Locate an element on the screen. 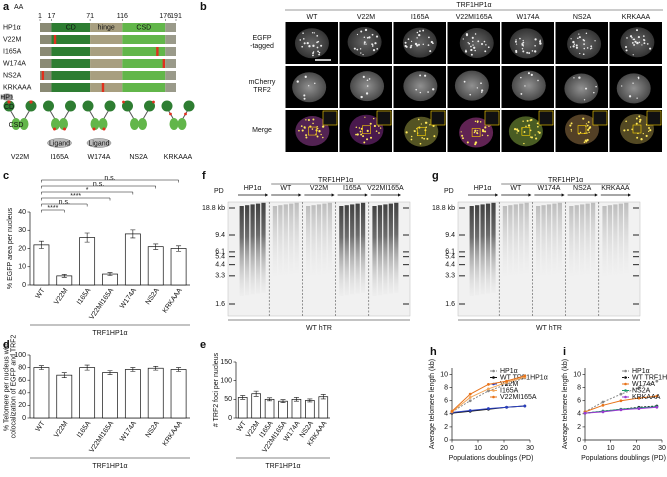 This screenshot has height=477, width=667. column-label: KRKAAA is located at coordinates (636, 17).